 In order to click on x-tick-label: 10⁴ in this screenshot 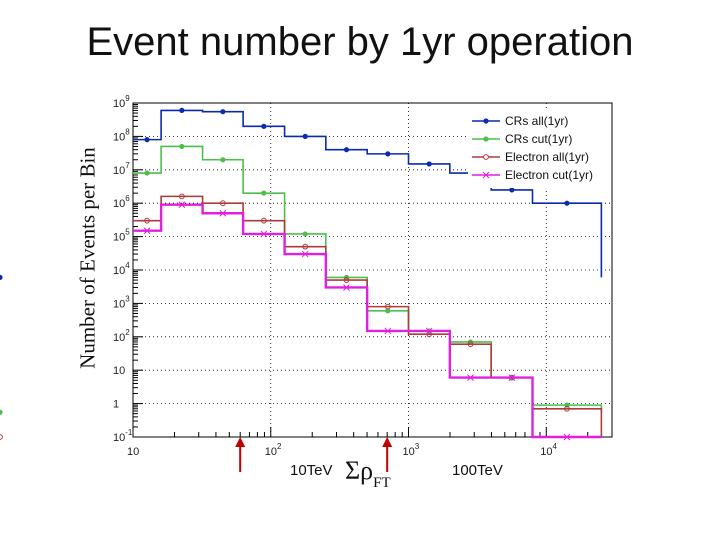, I will do `click(548, 450)`.